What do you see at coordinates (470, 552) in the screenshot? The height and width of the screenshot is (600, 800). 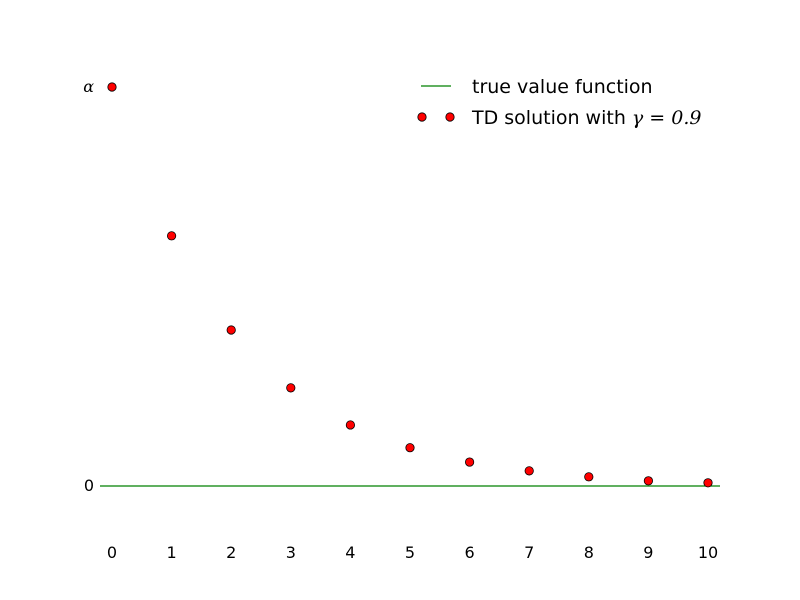 I see `x-tick-label: 6` at bounding box center [470, 552].